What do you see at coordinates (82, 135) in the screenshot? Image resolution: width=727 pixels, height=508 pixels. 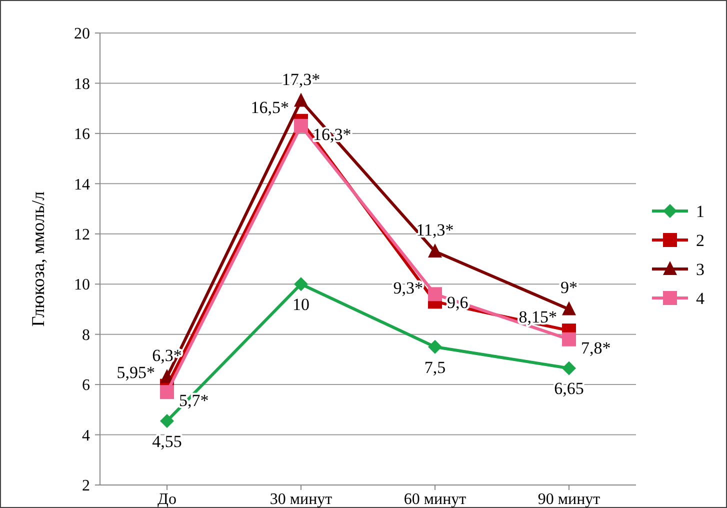 I see `y-tick-label: 16` at bounding box center [82, 135].